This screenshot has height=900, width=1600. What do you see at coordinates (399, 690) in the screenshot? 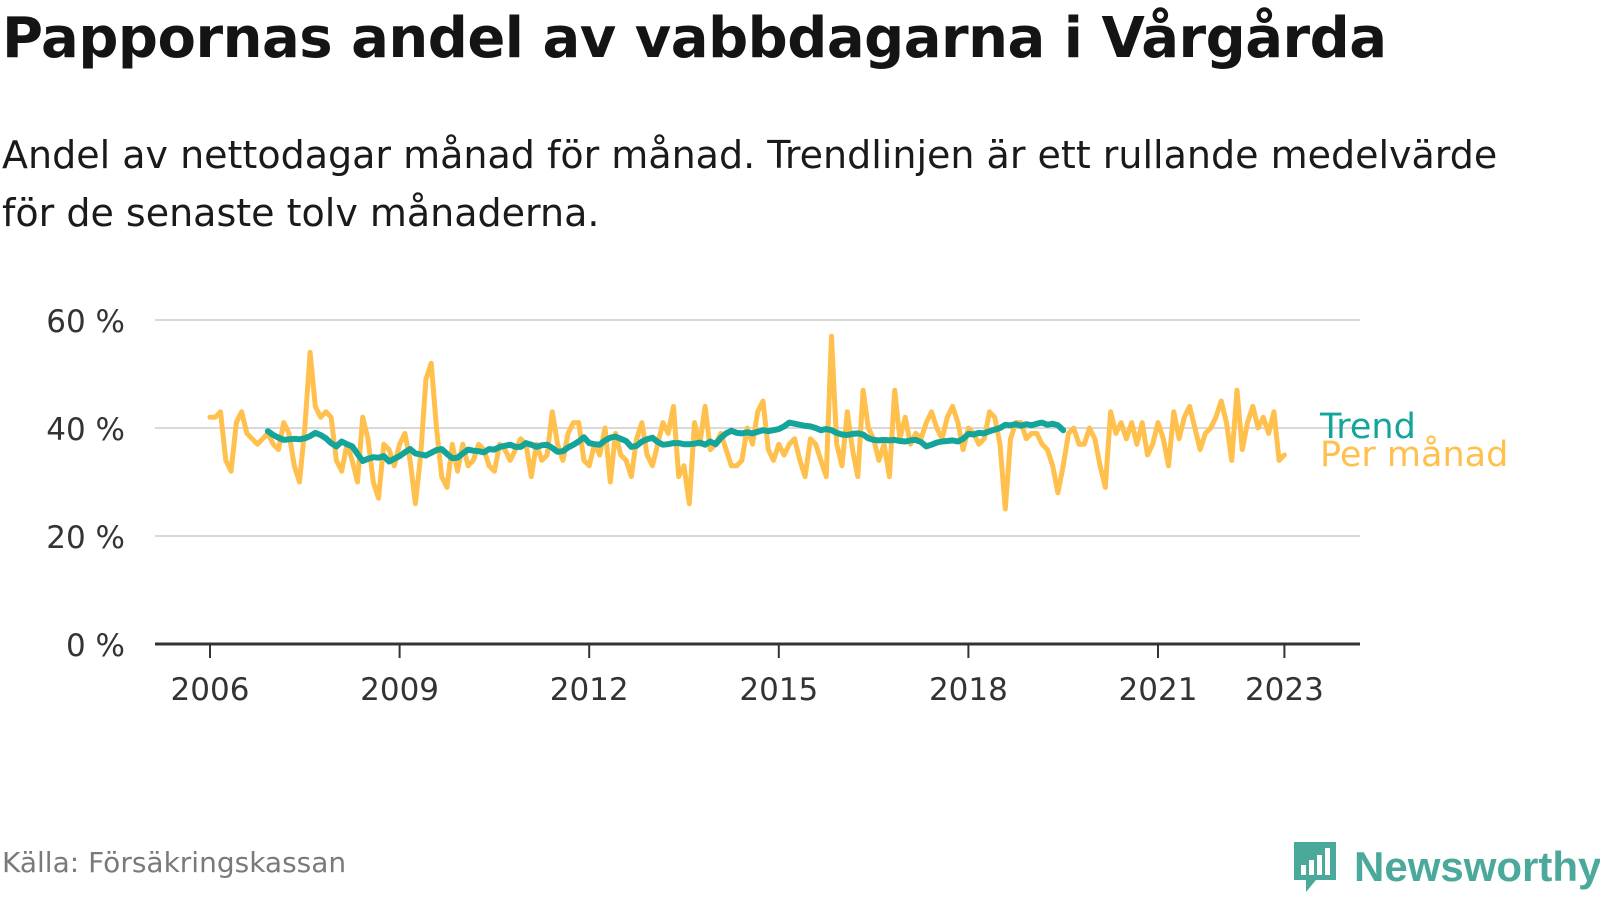
I see `x-tick-label: 2009` at bounding box center [399, 690].